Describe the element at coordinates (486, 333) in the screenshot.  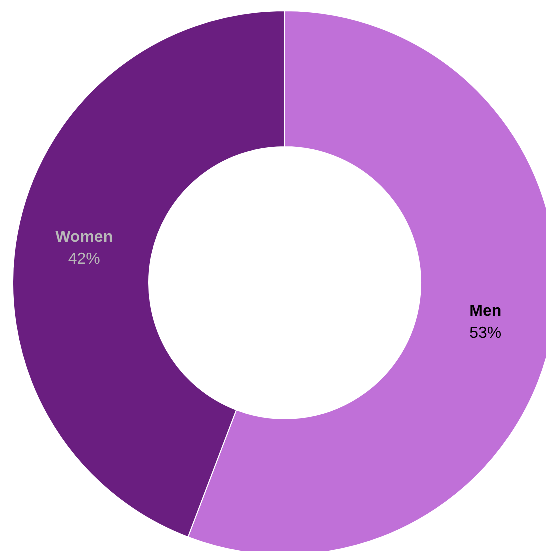
I see `data-label: 53%` at that location.